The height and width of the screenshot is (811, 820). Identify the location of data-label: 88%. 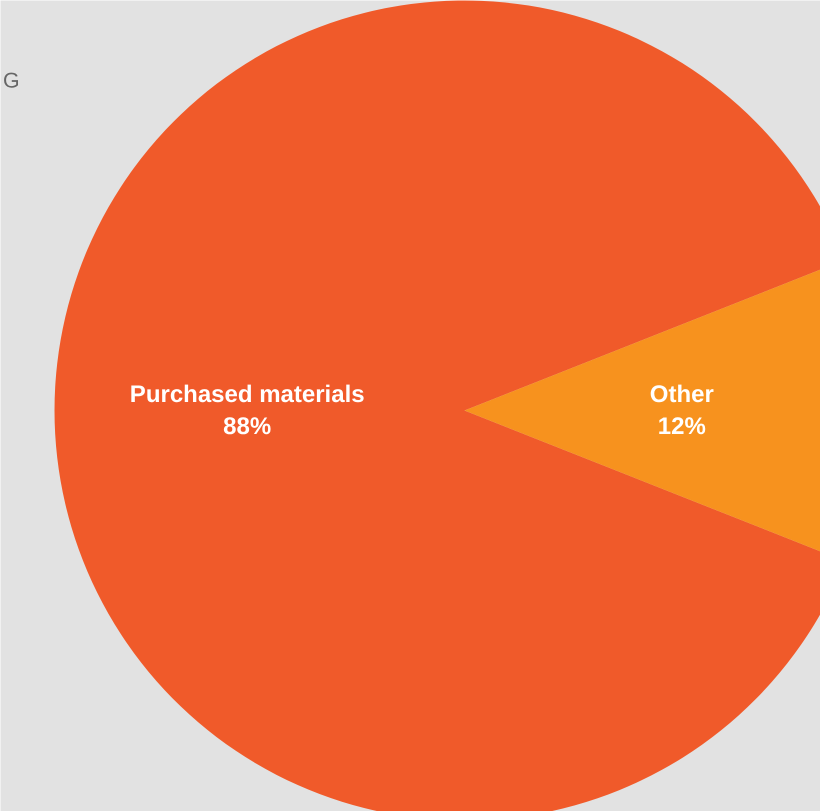
(247, 426).